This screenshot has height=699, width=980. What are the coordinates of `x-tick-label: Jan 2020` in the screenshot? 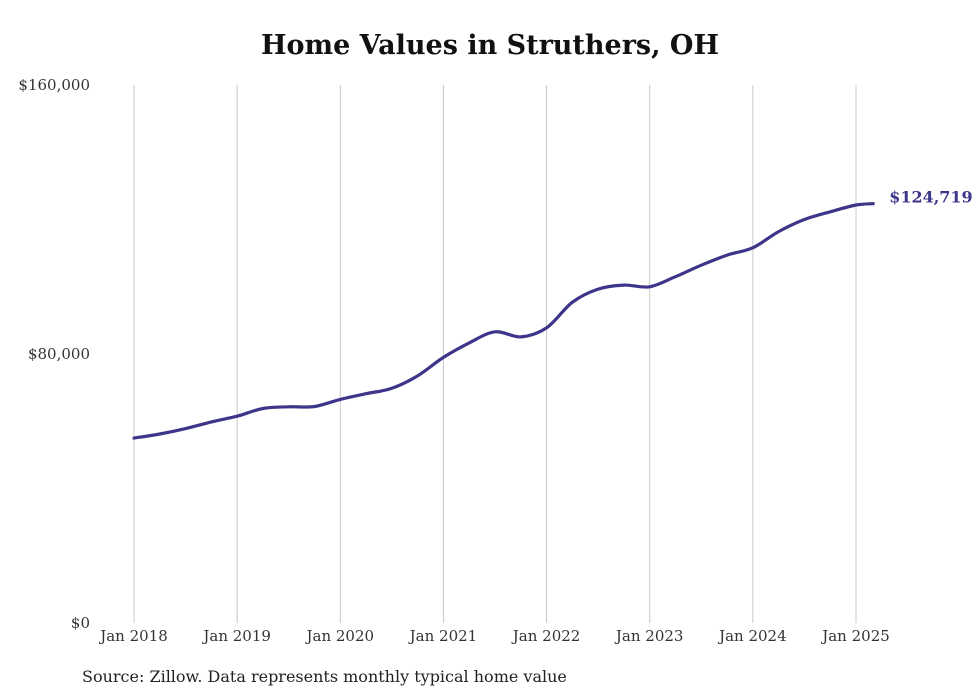 It's located at (340, 636).